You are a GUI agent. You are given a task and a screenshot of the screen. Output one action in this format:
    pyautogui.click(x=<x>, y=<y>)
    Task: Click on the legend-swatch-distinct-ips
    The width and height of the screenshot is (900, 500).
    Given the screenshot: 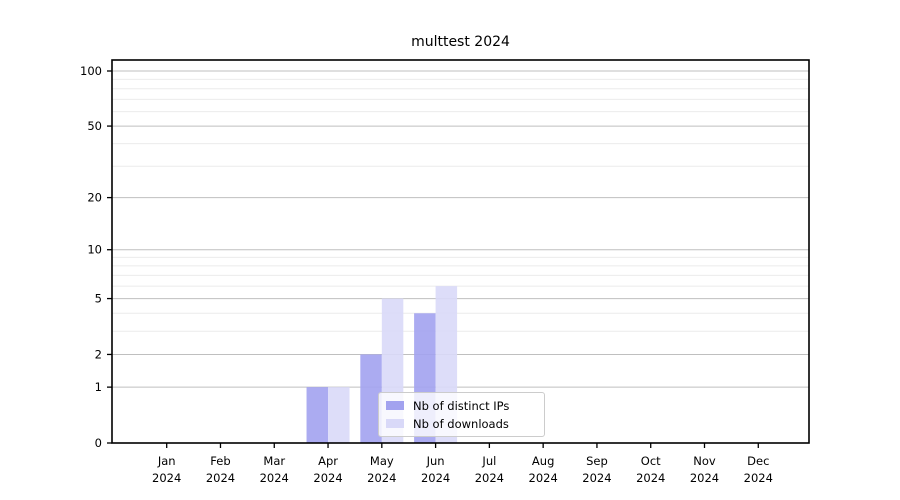 What is the action you would take?
    pyautogui.click(x=395, y=405)
    